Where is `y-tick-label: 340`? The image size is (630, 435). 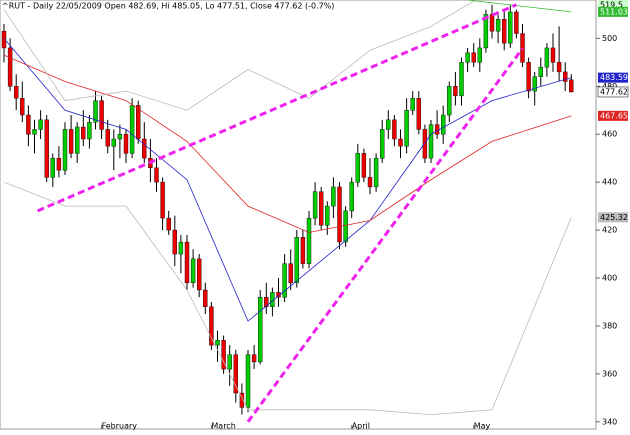
y-tick-label: 340 is located at coordinates (609, 421).